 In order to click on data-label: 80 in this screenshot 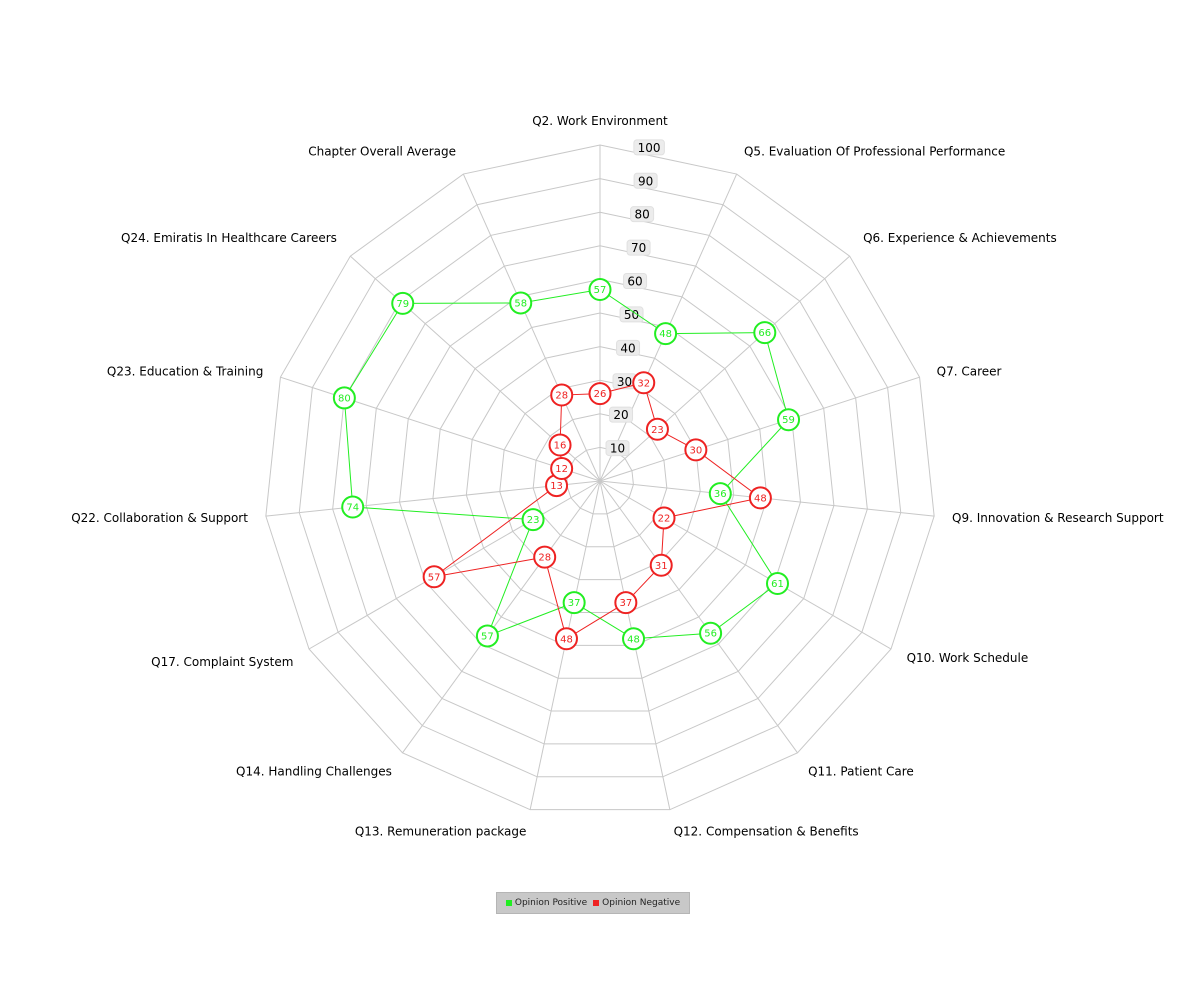, I will do `click(344, 398)`.